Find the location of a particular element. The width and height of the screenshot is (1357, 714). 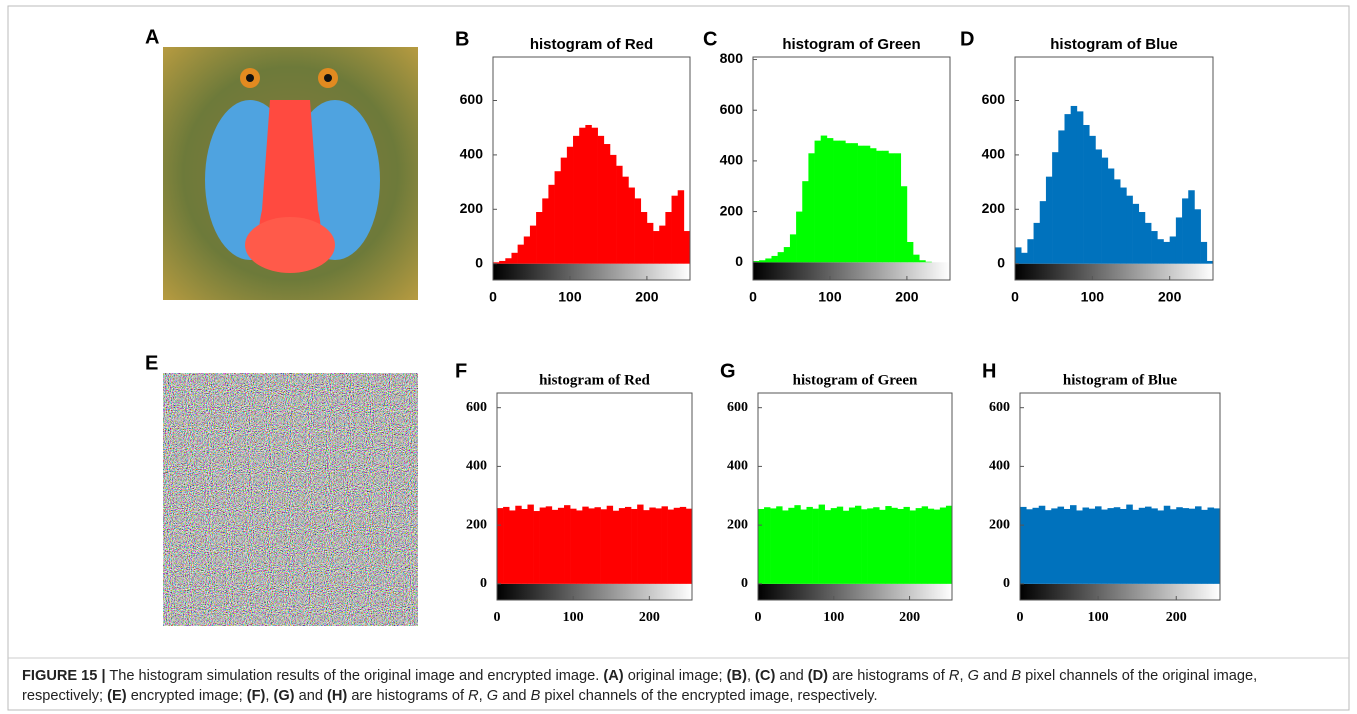

original-image is located at coordinates (290, 173).